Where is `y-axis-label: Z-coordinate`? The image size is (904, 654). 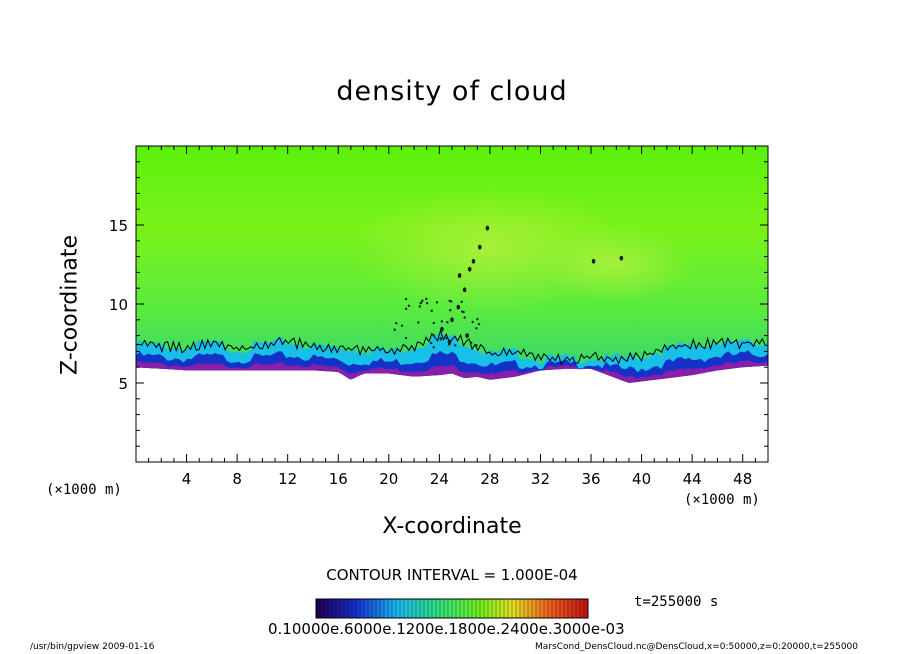
y-axis-label: Z-coordinate is located at coordinates (70, 305).